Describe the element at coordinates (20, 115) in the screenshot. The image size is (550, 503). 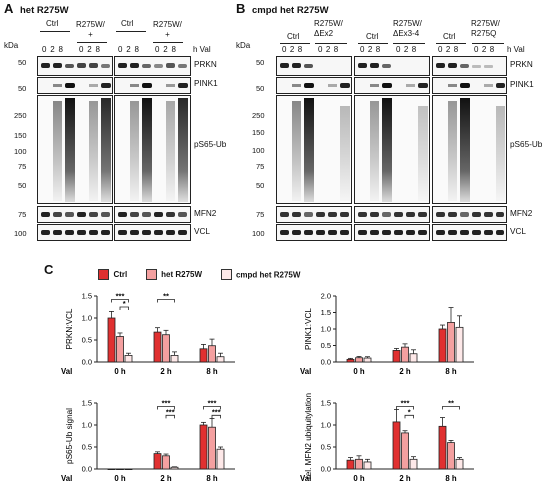
I see `kda-marker: 250` at that location.